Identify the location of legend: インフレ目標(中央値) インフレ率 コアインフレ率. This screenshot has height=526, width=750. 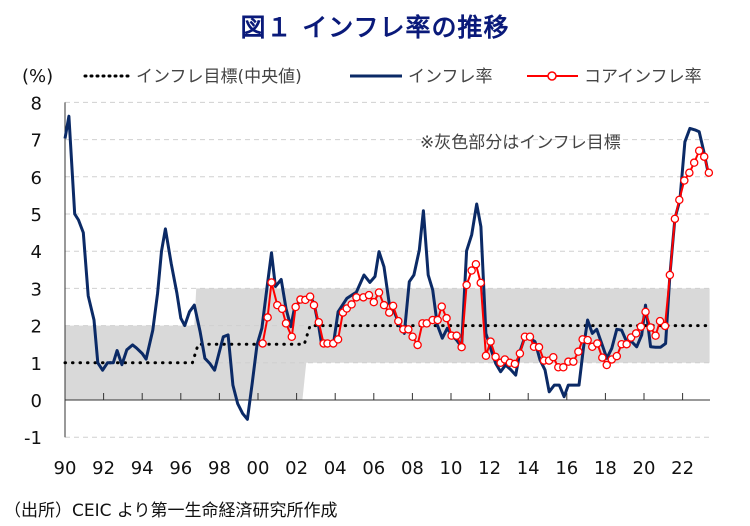
(392, 77).